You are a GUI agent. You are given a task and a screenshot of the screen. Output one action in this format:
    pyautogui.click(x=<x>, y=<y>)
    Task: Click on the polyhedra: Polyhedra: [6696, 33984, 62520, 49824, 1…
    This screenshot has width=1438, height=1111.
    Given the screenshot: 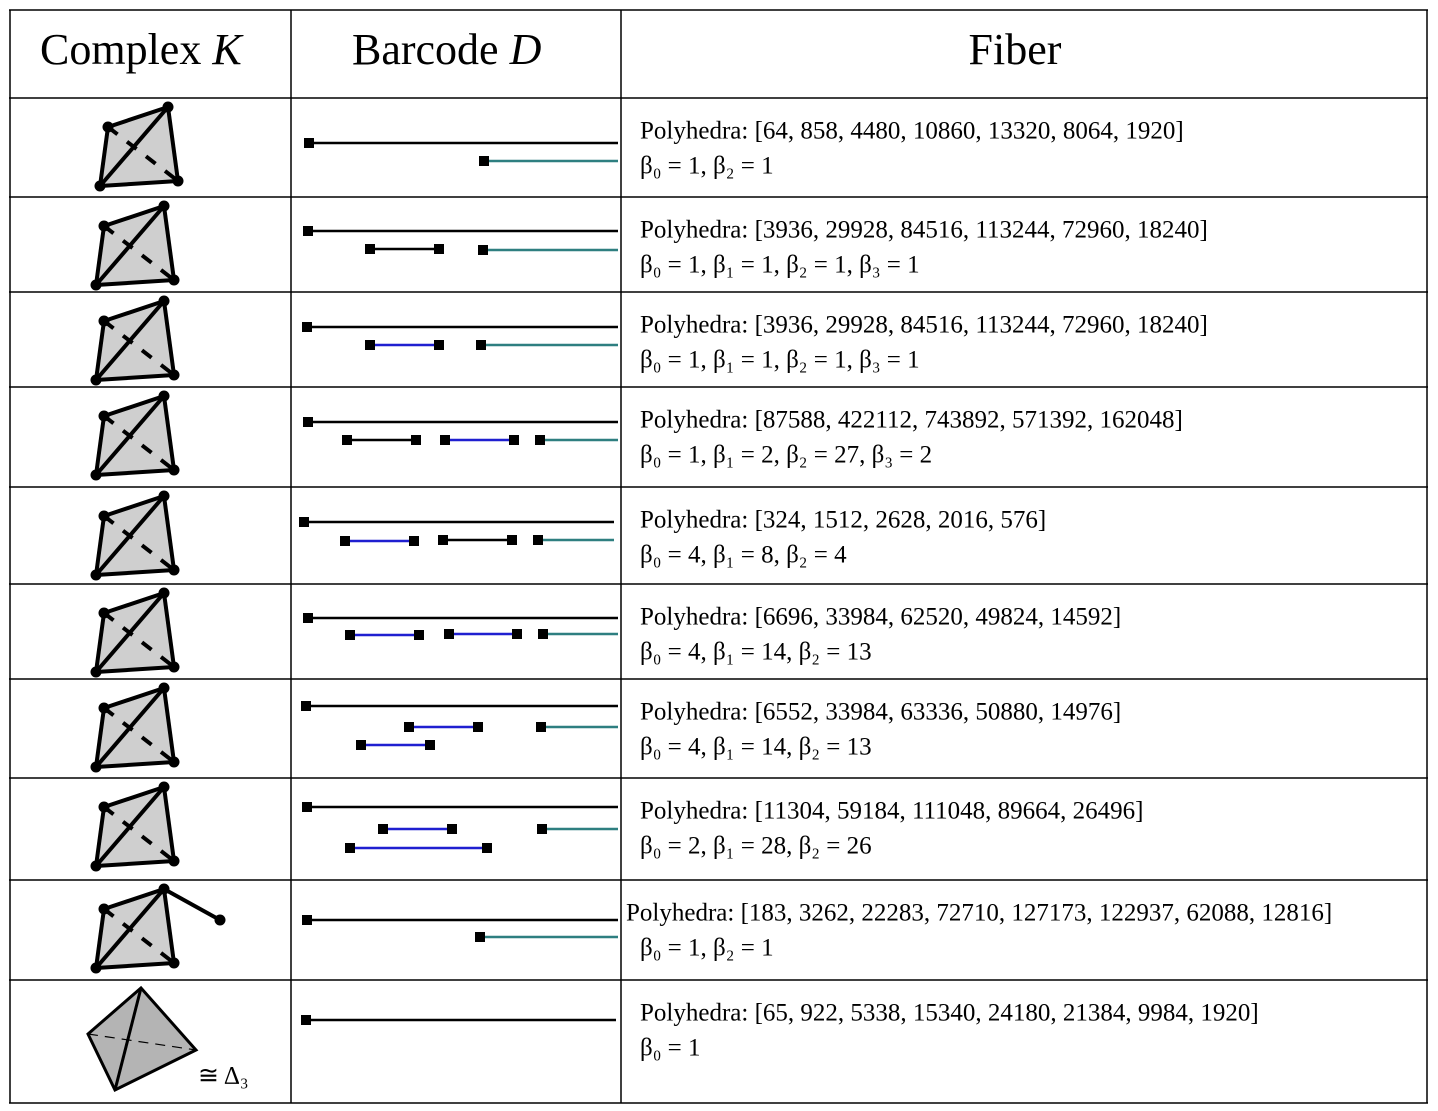 What is the action you would take?
    pyautogui.click(x=880, y=617)
    